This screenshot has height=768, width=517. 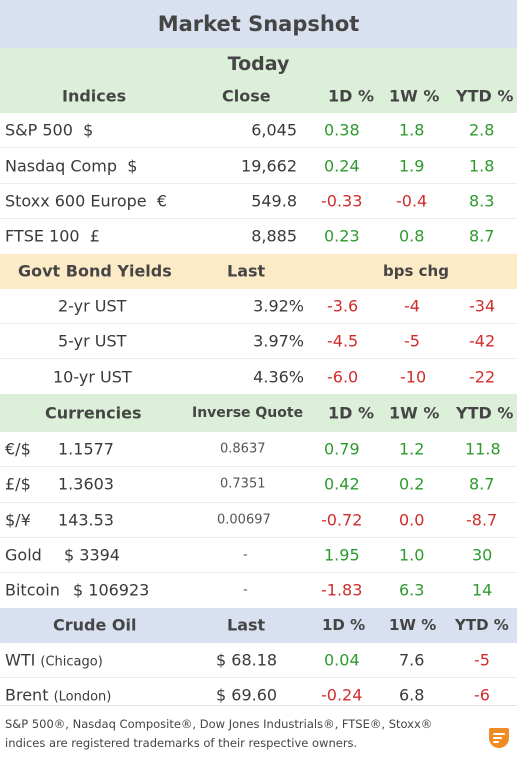 What do you see at coordinates (92, 377) in the screenshot?
I see `bond-name: 10-yr UST` at bounding box center [92, 377].